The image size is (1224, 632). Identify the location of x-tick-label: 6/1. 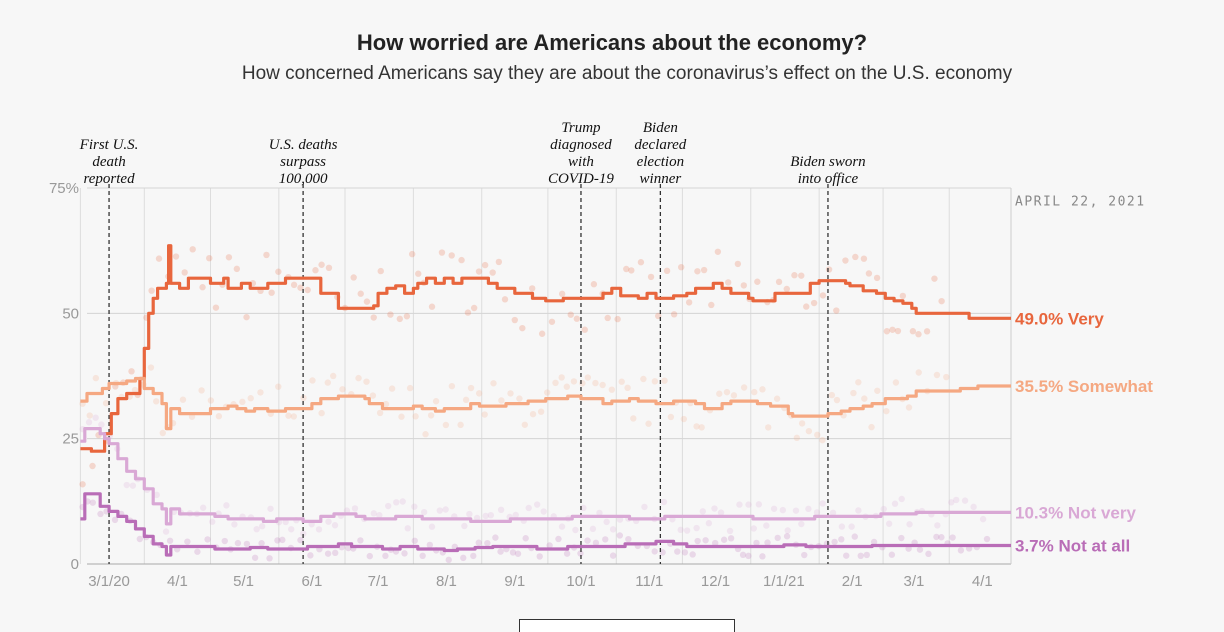
(312, 581).